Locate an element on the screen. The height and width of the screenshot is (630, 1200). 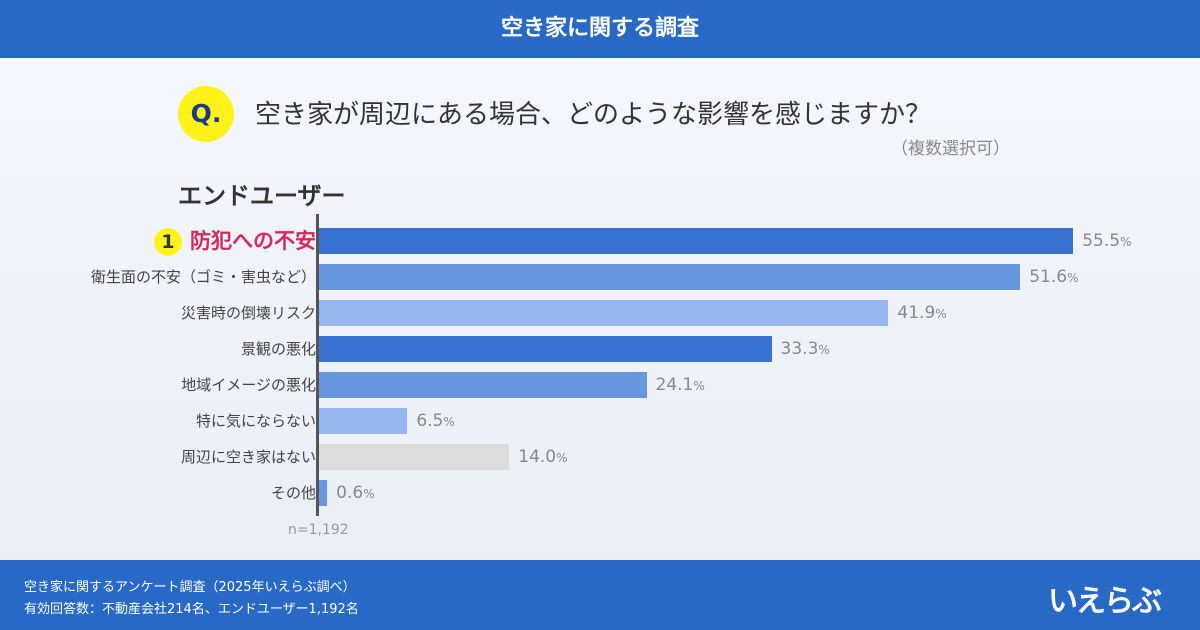
category-text: 衛生面の不安（ゴミ・害虫など） is located at coordinates (203, 277).